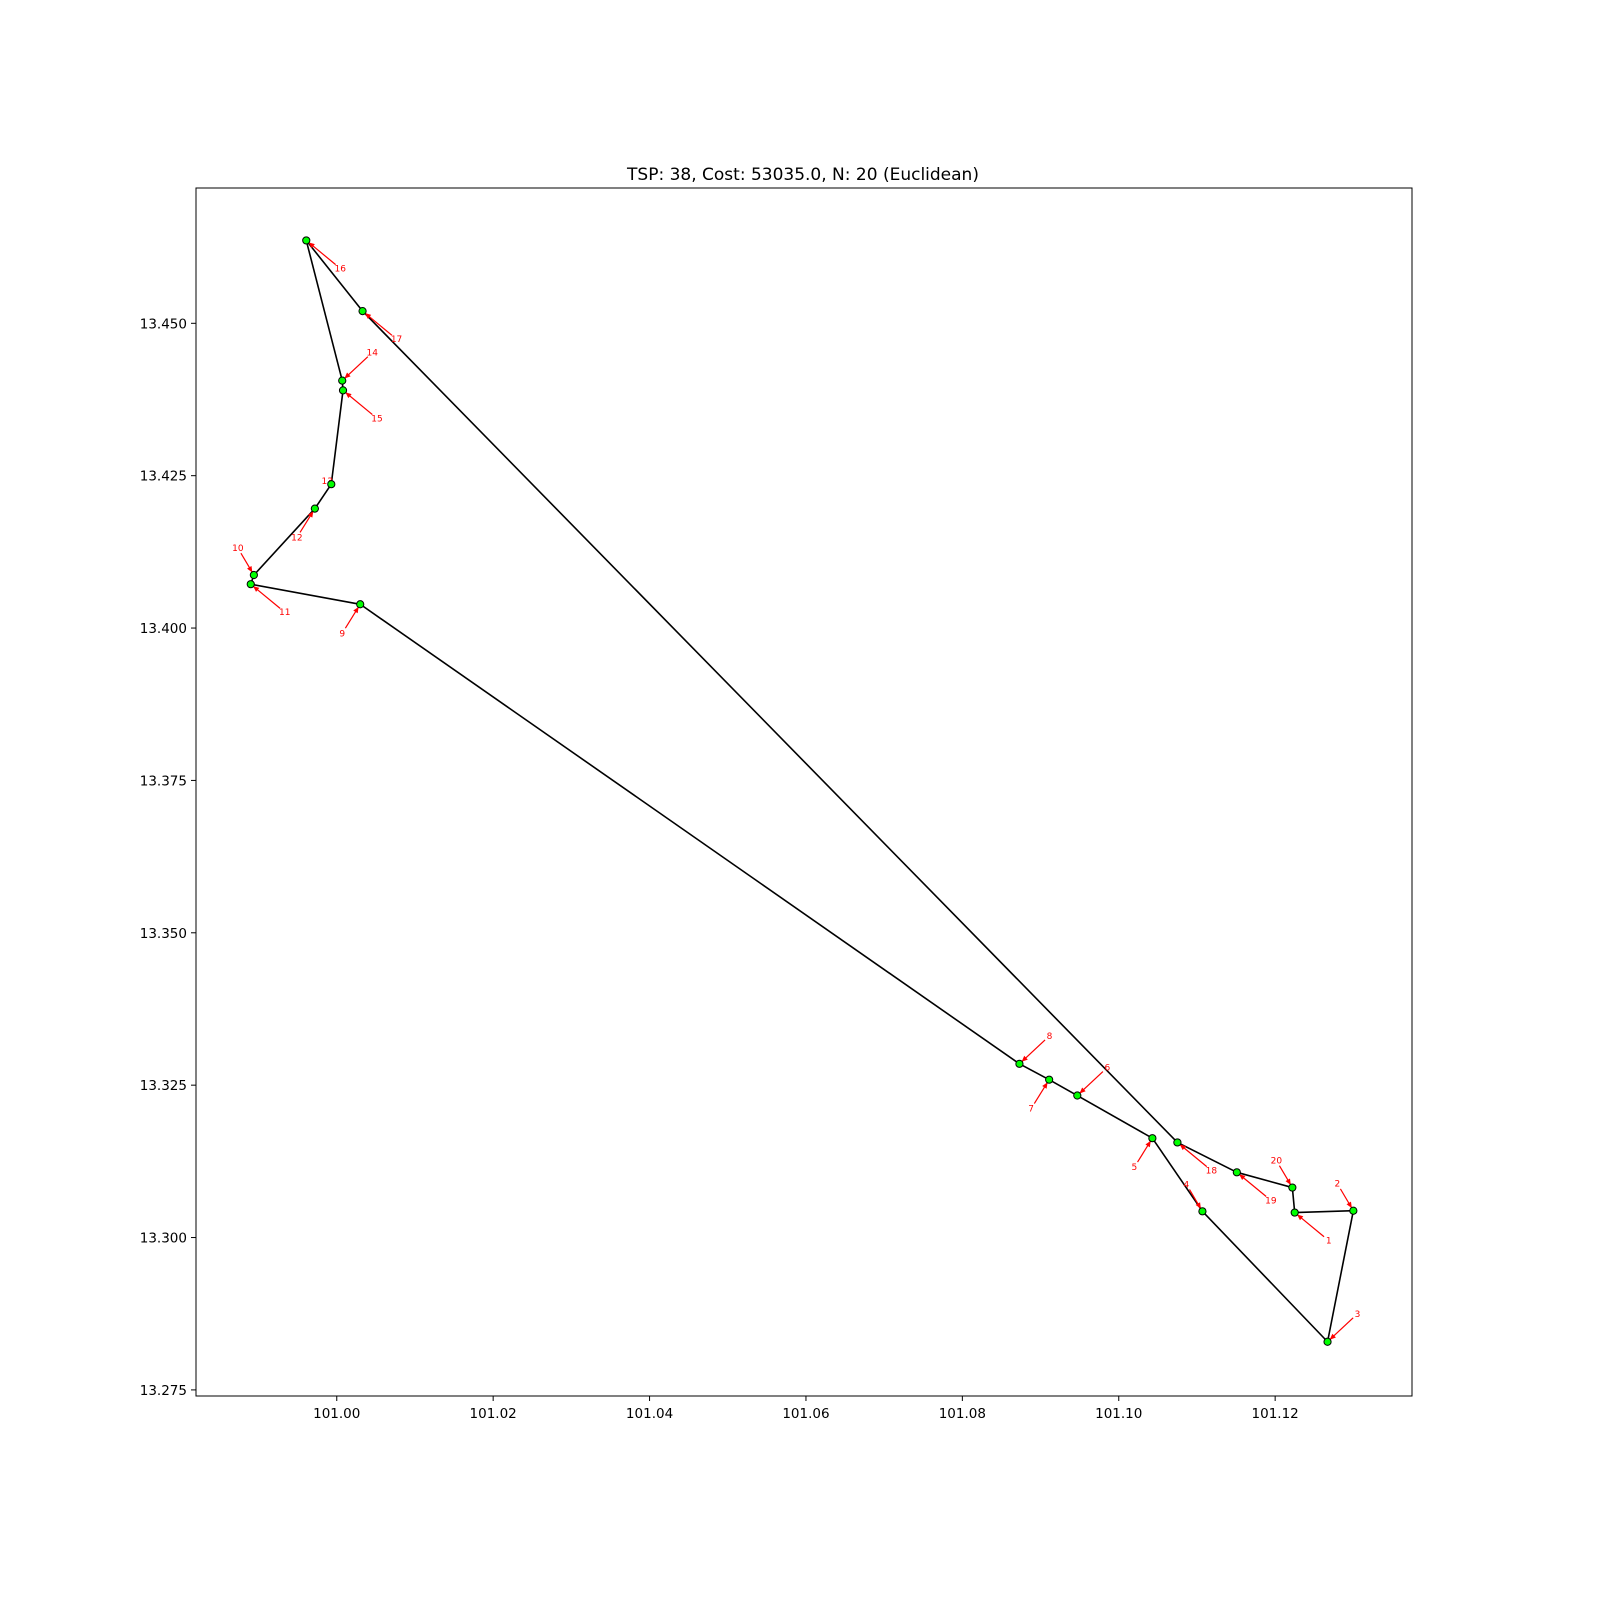 Image resolution: width=1600 pixels, height=1600 pixels. What do you see at coordinates (163, 934) in the screenshot?
I see `y-tick-label: 13.350` at bounding box center [163, 934].